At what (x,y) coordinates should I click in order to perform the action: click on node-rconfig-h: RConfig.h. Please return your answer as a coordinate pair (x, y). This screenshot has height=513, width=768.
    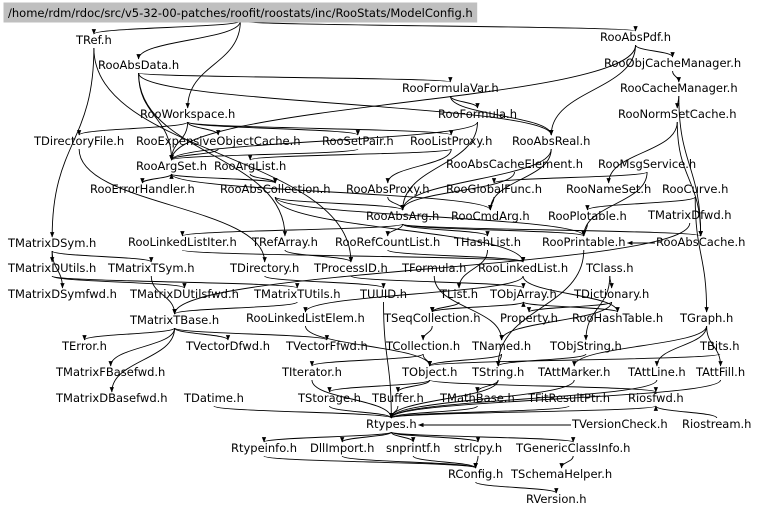
    Looking at the image, I should click on (475, 474).